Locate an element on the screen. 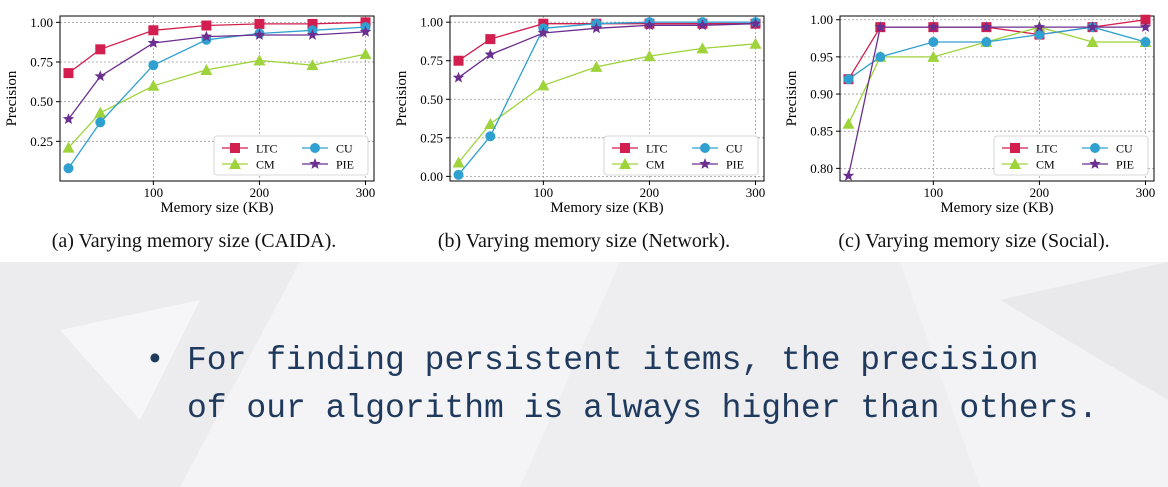  series-pie is located at coordinates (607, 50).